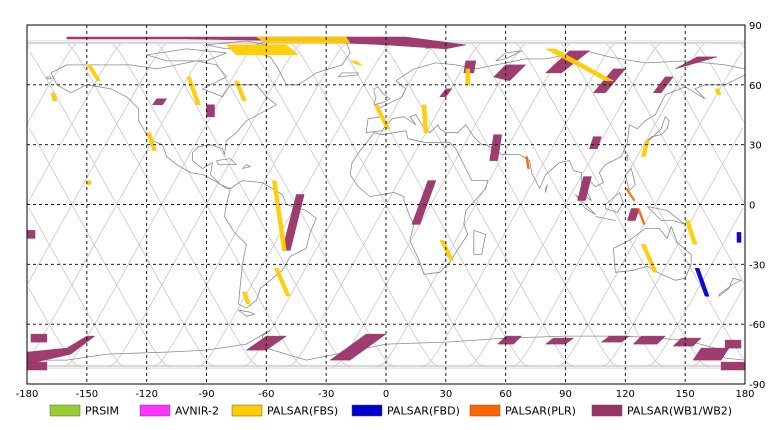  I want to click on legend-item: PRSIM, so click(84, 411).